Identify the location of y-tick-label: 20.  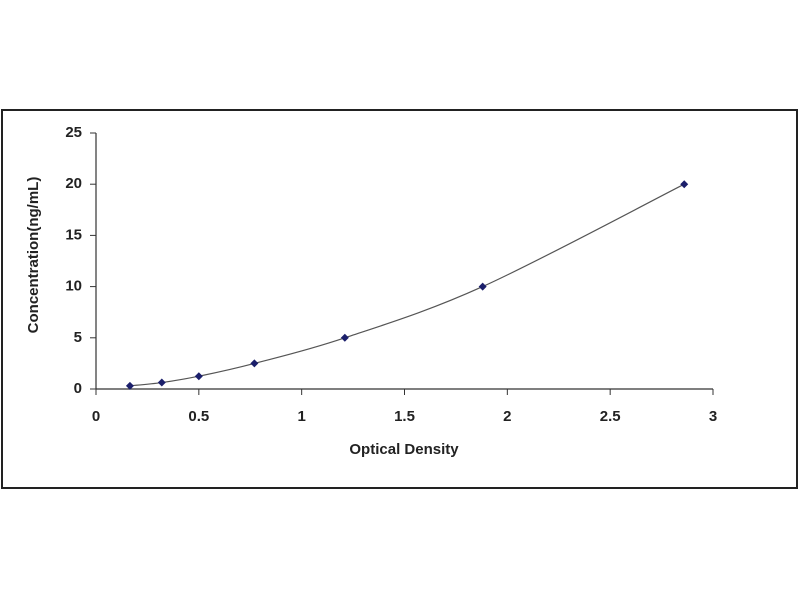
(73, 183).